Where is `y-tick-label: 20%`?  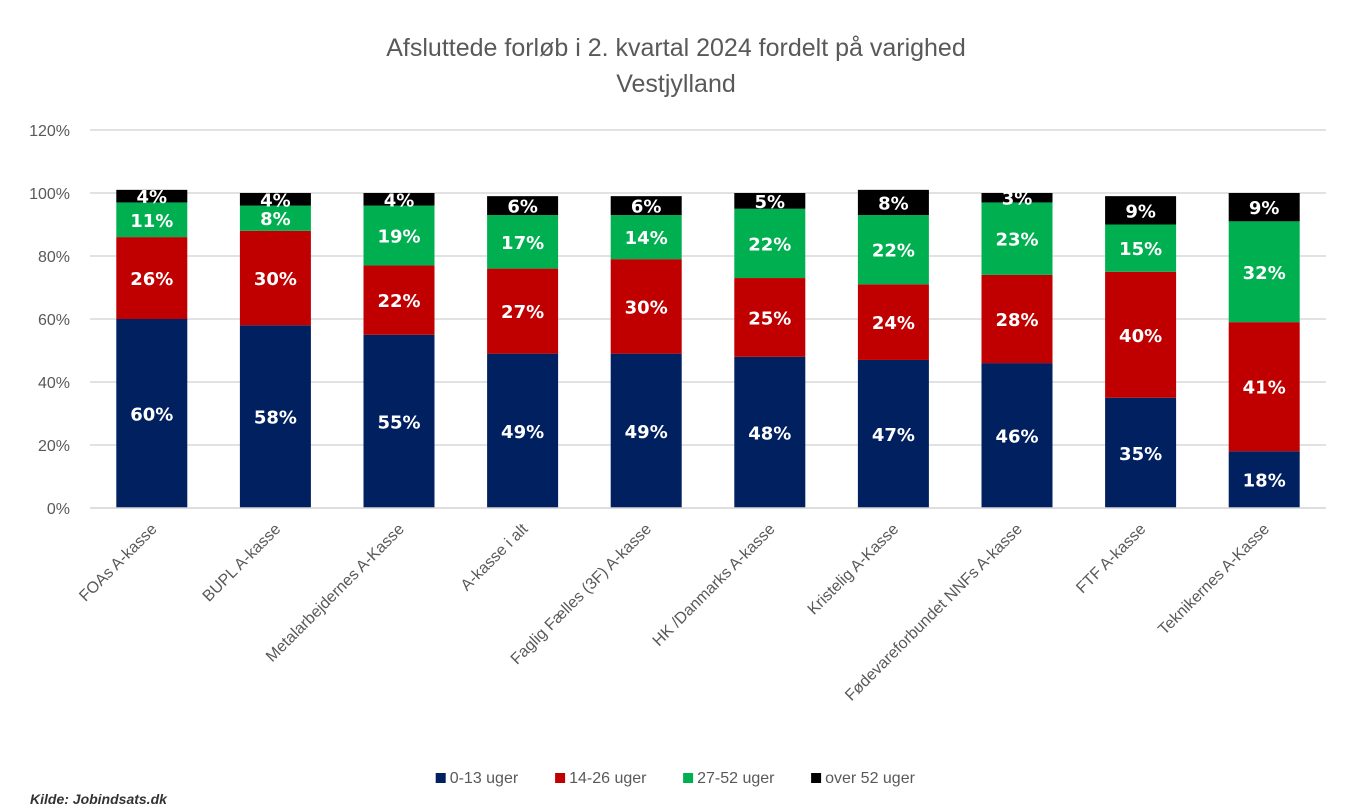
y-tick-label: 20% is located at coordinates (54, 446).